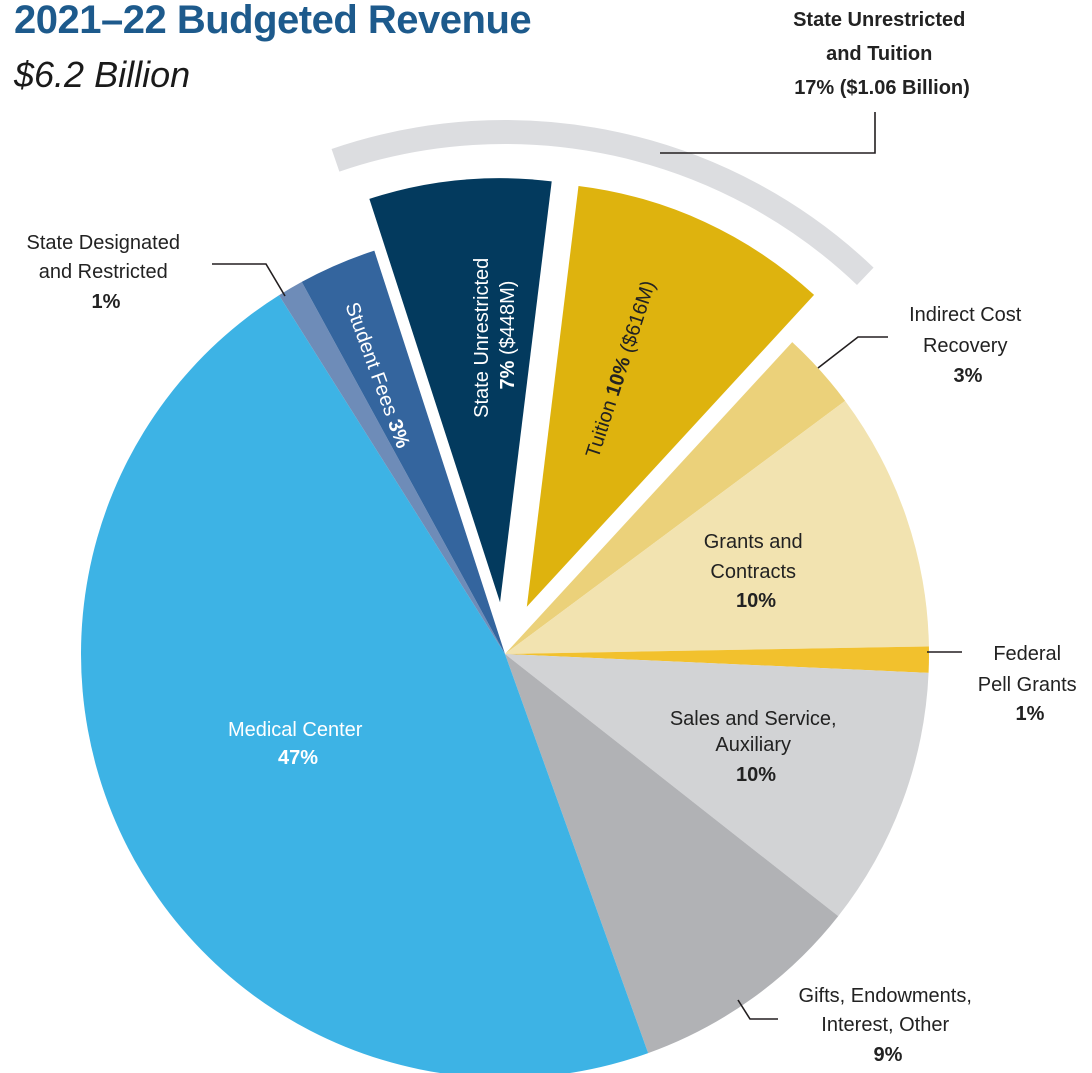 The image size is (1092, 1073). Describe the element at coordinates (508, 374) in the screenshot. I see `stateunr-label-pct: 7%` at that location.